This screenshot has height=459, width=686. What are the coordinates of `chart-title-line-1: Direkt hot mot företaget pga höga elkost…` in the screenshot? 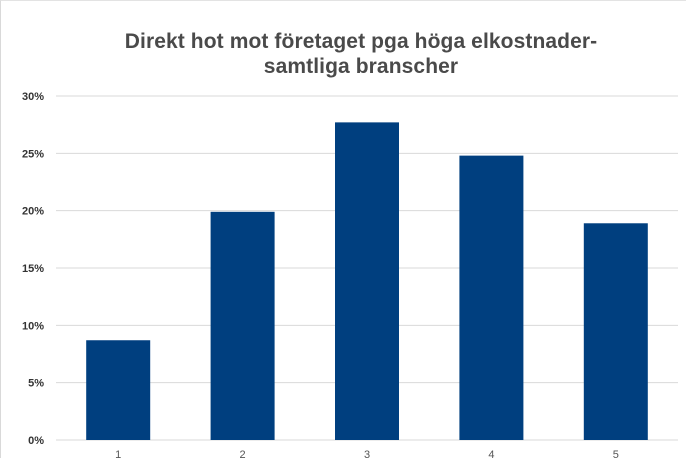 It's located at (361, 41).